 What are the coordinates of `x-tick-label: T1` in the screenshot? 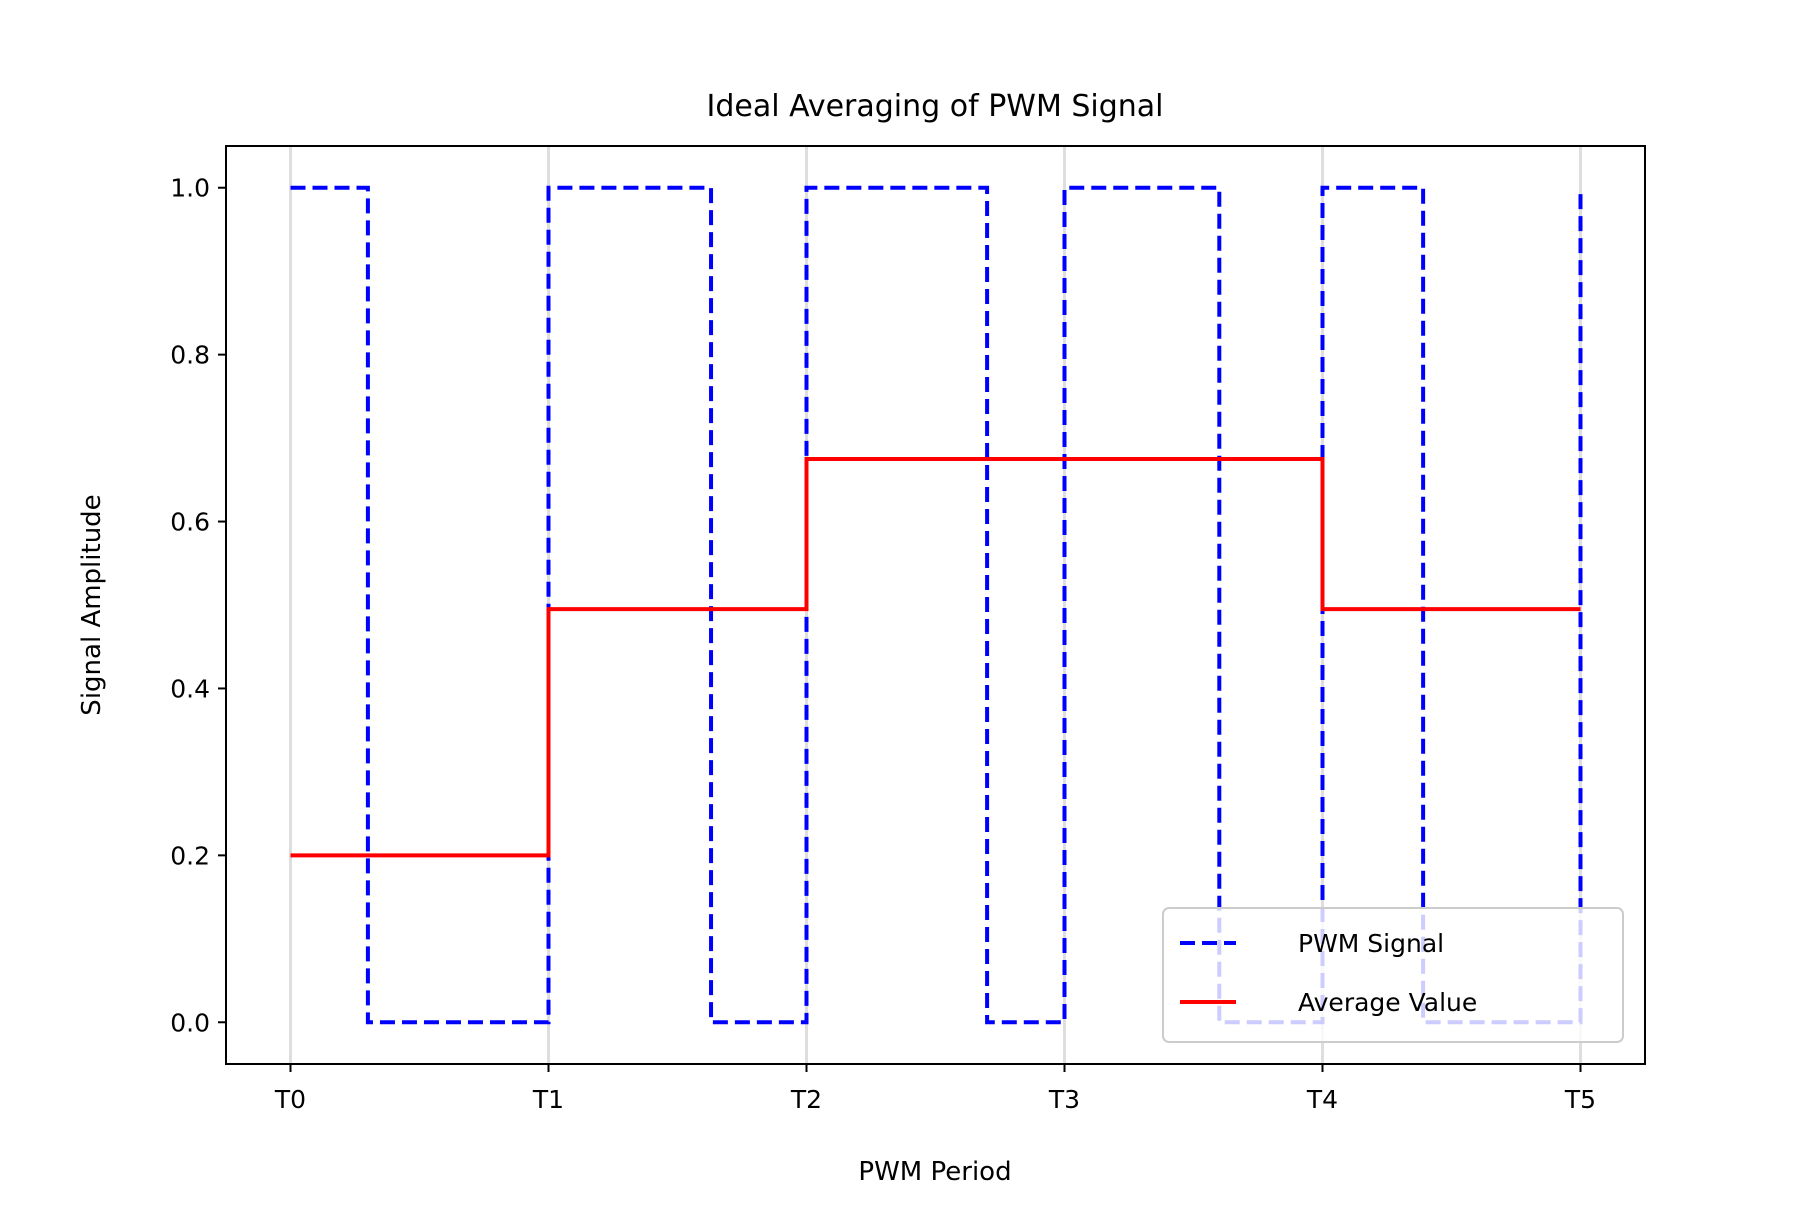 It's located at (548, 1099).